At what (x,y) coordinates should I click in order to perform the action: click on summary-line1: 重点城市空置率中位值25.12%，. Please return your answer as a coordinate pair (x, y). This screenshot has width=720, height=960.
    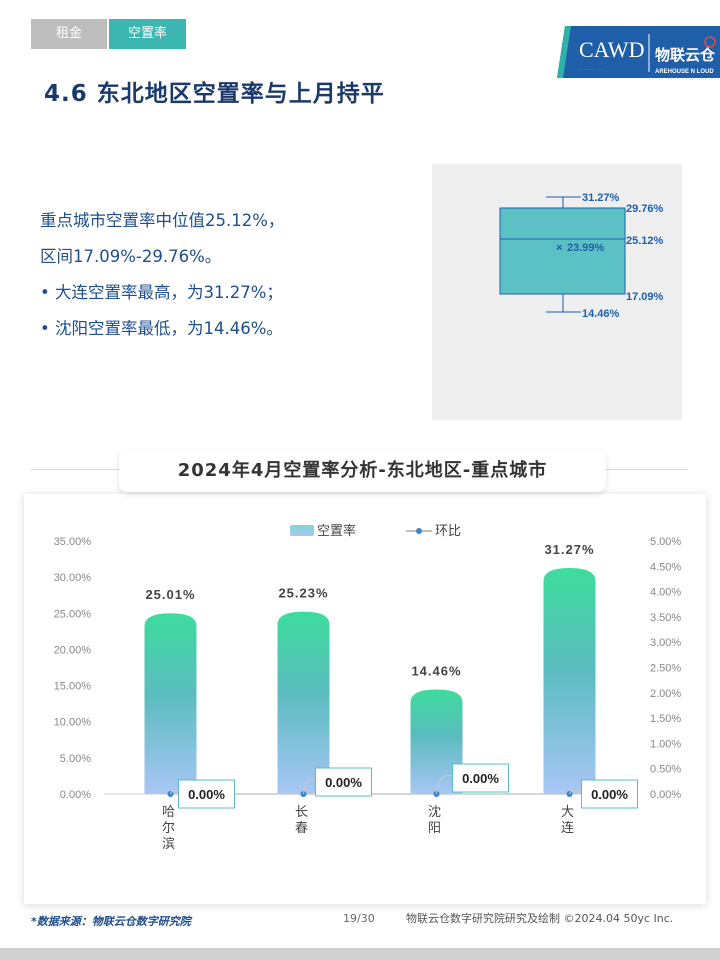
    Looking at the image, I should click on (162, 220).